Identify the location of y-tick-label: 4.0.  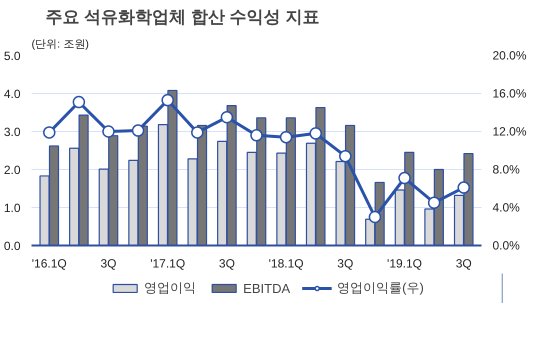
(12, 94).